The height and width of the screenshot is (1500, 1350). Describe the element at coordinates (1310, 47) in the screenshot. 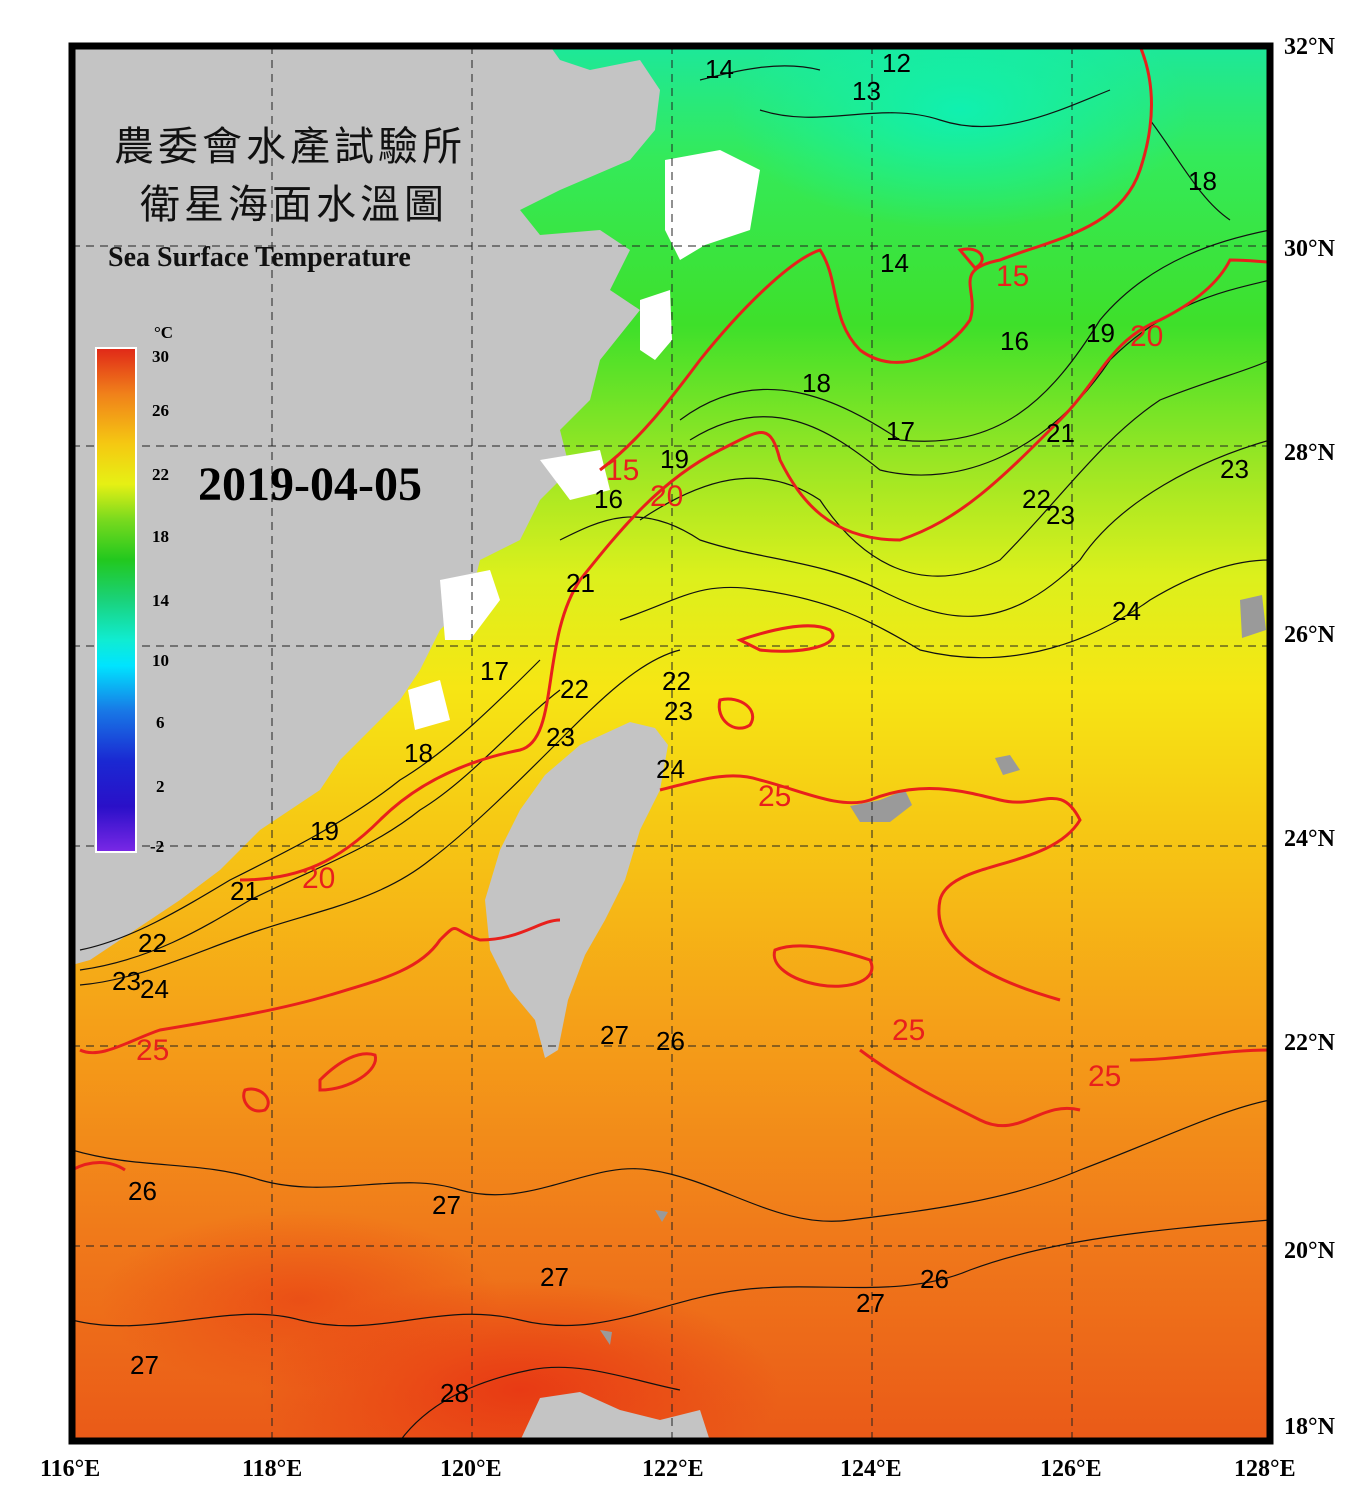

I see `lat-label: 32°N` at that location.